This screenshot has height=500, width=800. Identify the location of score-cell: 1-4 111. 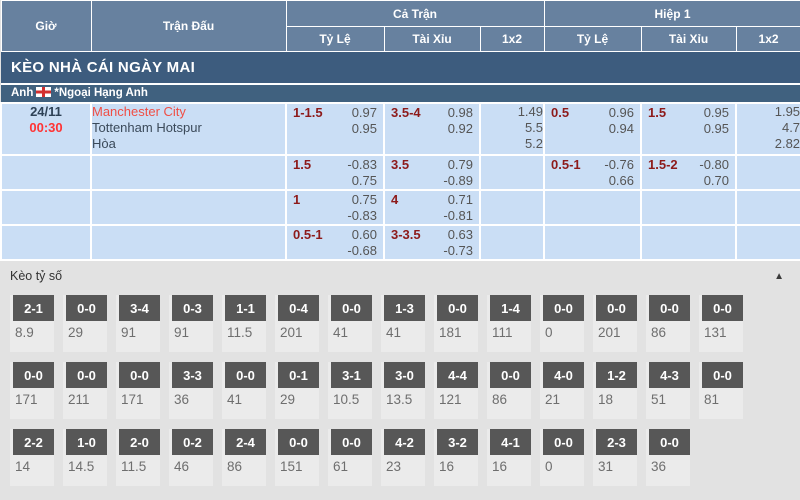
(509, 323).